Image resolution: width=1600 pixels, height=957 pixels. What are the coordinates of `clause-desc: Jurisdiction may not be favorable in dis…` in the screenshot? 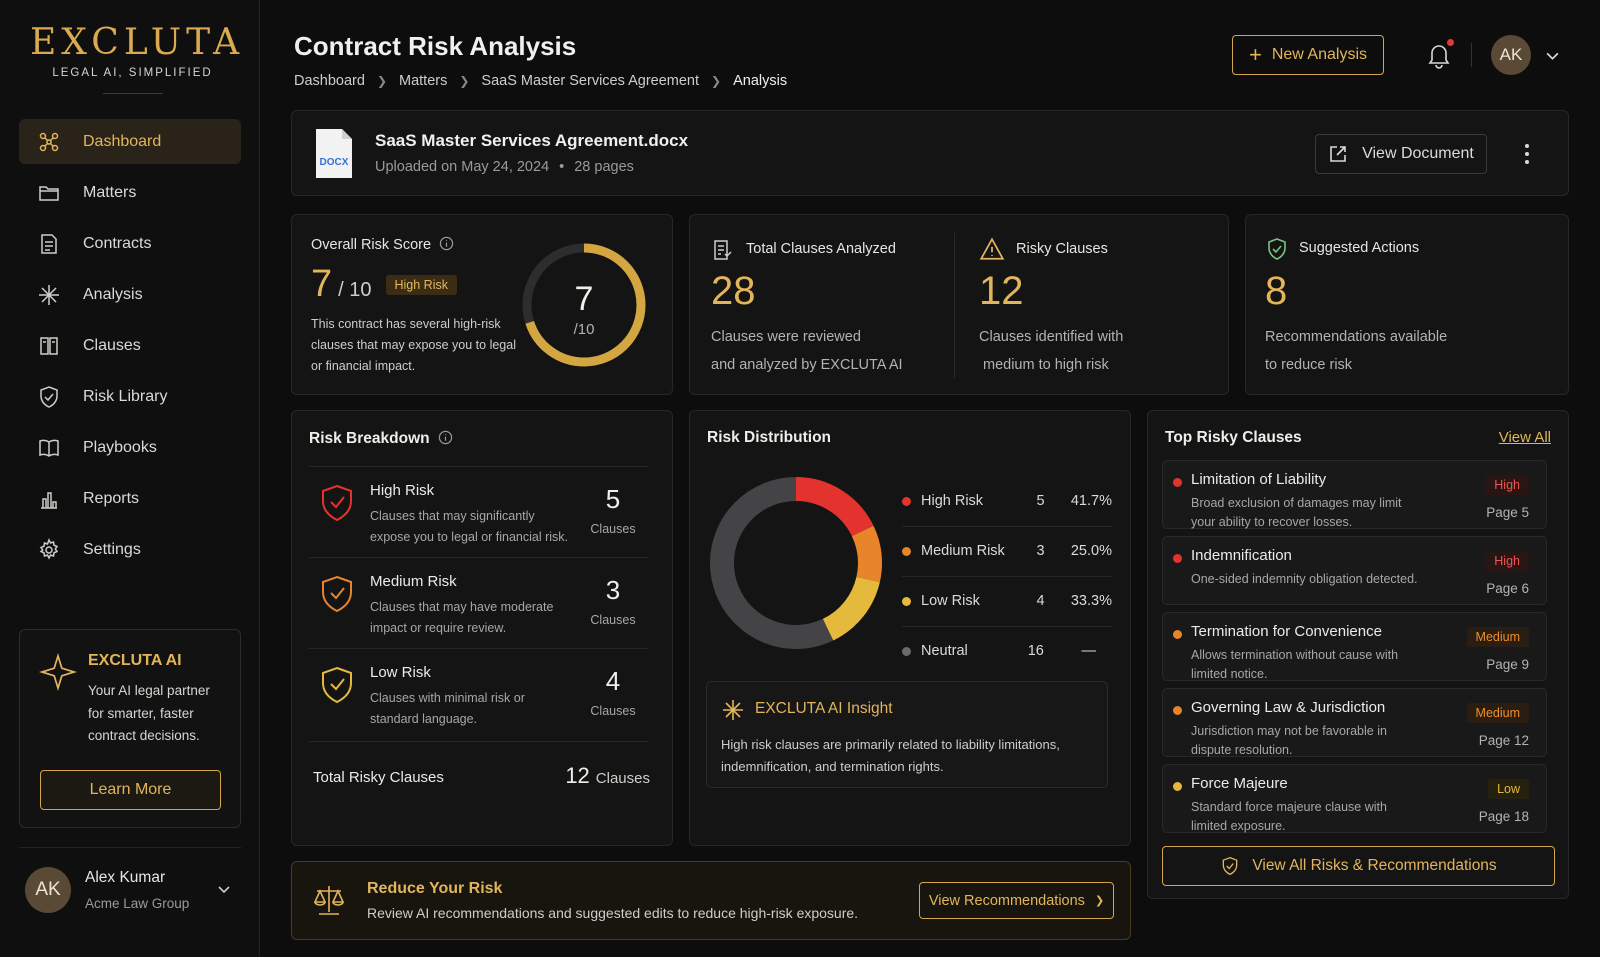 It's located at (1289, 740).